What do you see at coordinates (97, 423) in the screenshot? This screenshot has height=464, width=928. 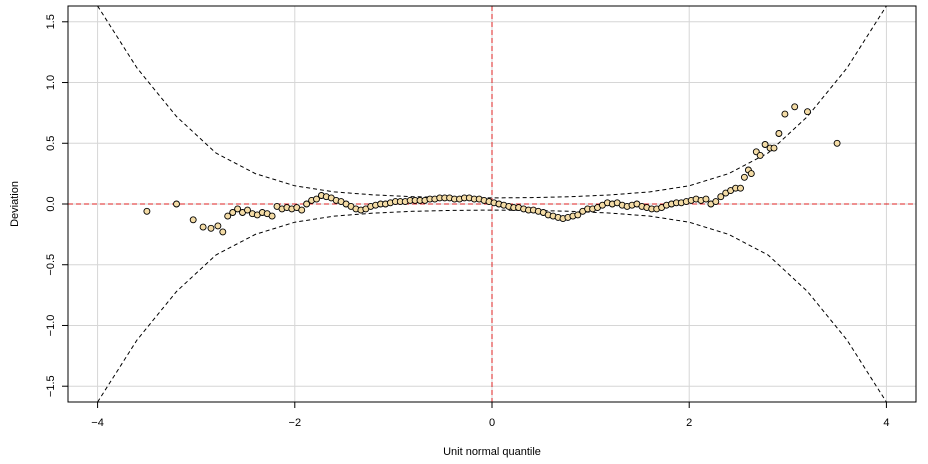 I see `x-tick-label: −4` at bounding box center [97, 423].